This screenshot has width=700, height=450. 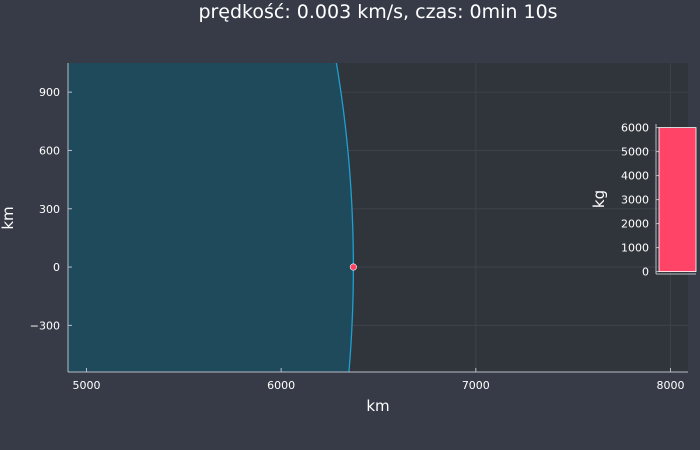 I want to click on mass-bar, so click(x=677, y=199).